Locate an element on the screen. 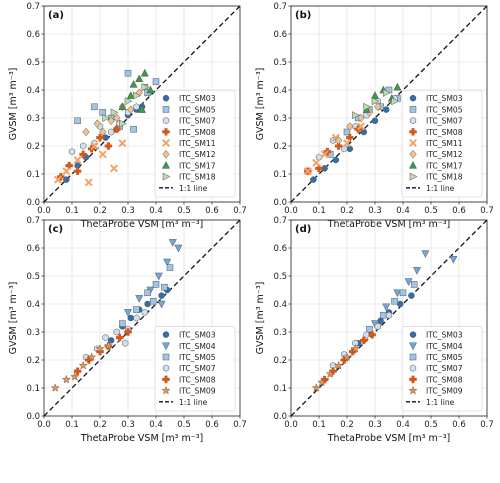 The image size is (500, 483). data-point-itc-sm17 is located at coordinates (142, 109).